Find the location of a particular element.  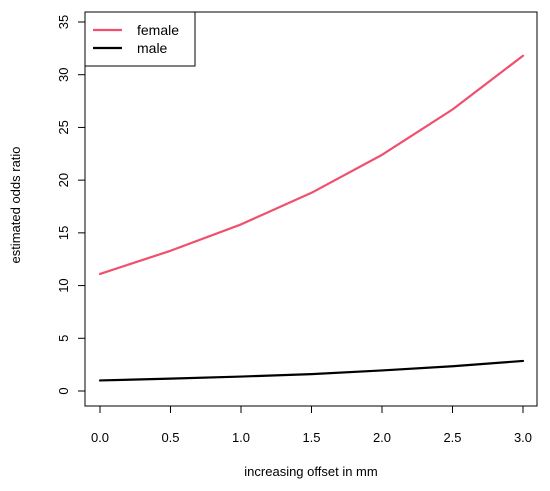

y-axis: 0 5 10 15 20 25 30 35 is located at coordinates (71, 205).